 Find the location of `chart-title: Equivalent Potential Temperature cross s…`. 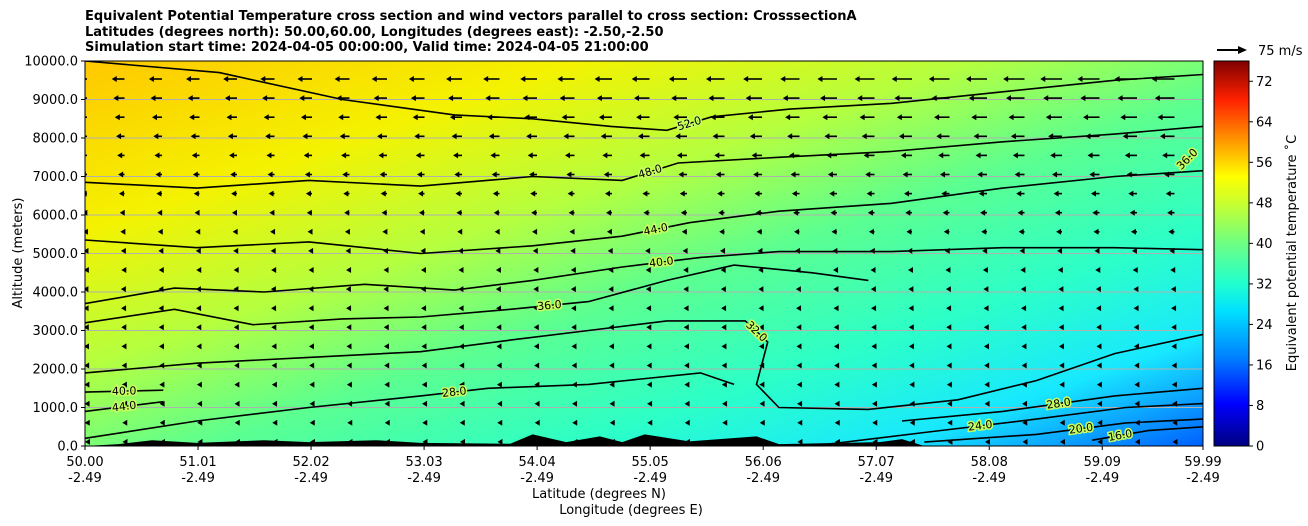

chart-title: Equivalent Potential Temperature cross s… is located at coordinates (471, 32).